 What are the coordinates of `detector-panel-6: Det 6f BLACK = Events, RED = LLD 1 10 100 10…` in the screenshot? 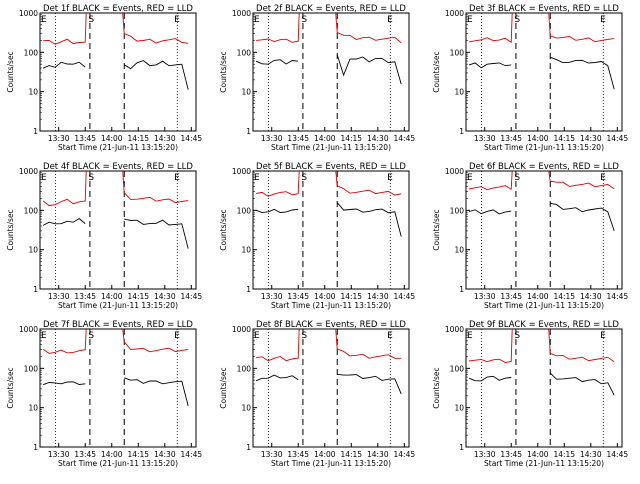 It's located at (530, 236).